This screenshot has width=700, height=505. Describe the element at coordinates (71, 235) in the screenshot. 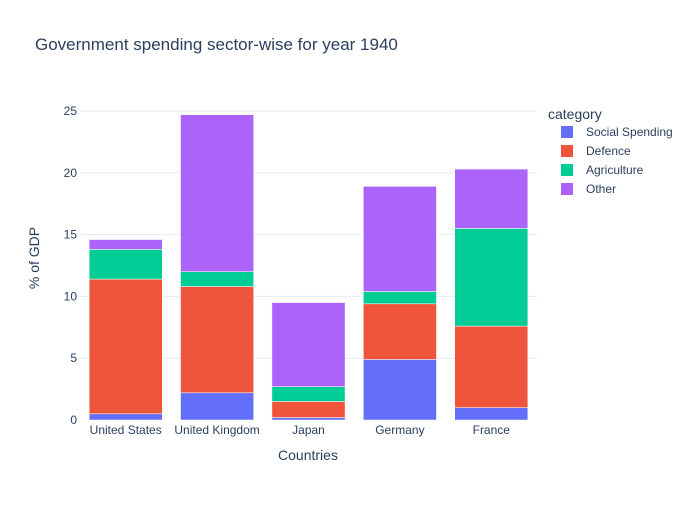

I see `y-tick-label: 15` at that location.